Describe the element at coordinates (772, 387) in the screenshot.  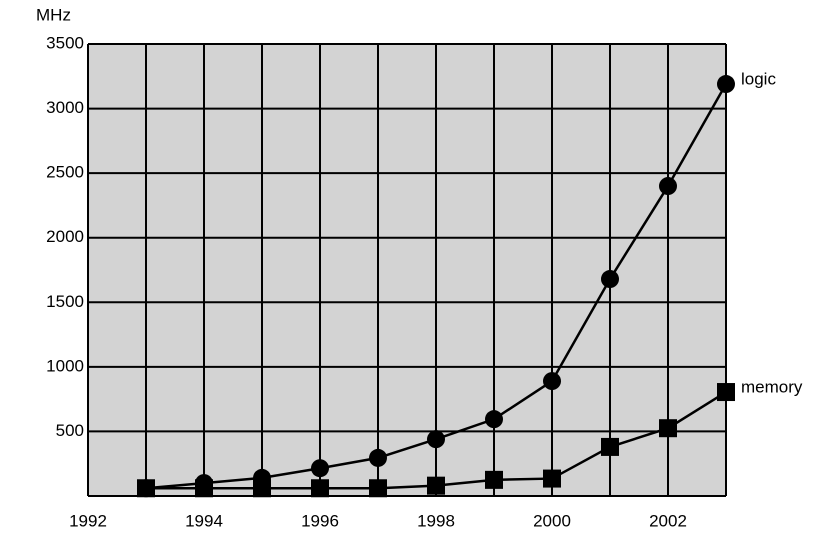
I see `legend-label: memory` at that location.